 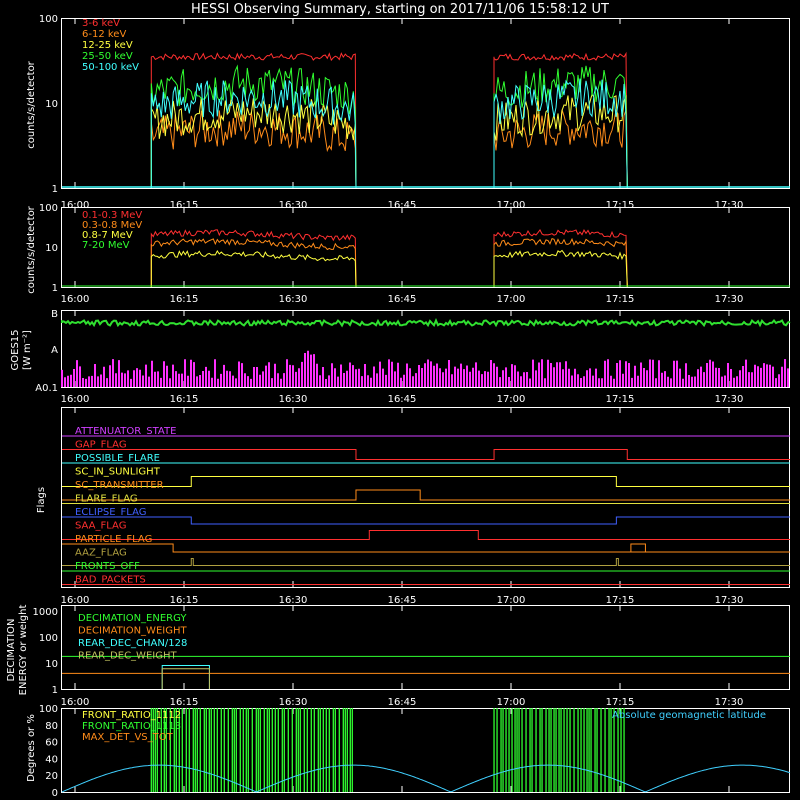 What do you see at coordinates (51, 759) in the screenshot?
I see `y-tick-label: 40` at bounding box center [51, 759].